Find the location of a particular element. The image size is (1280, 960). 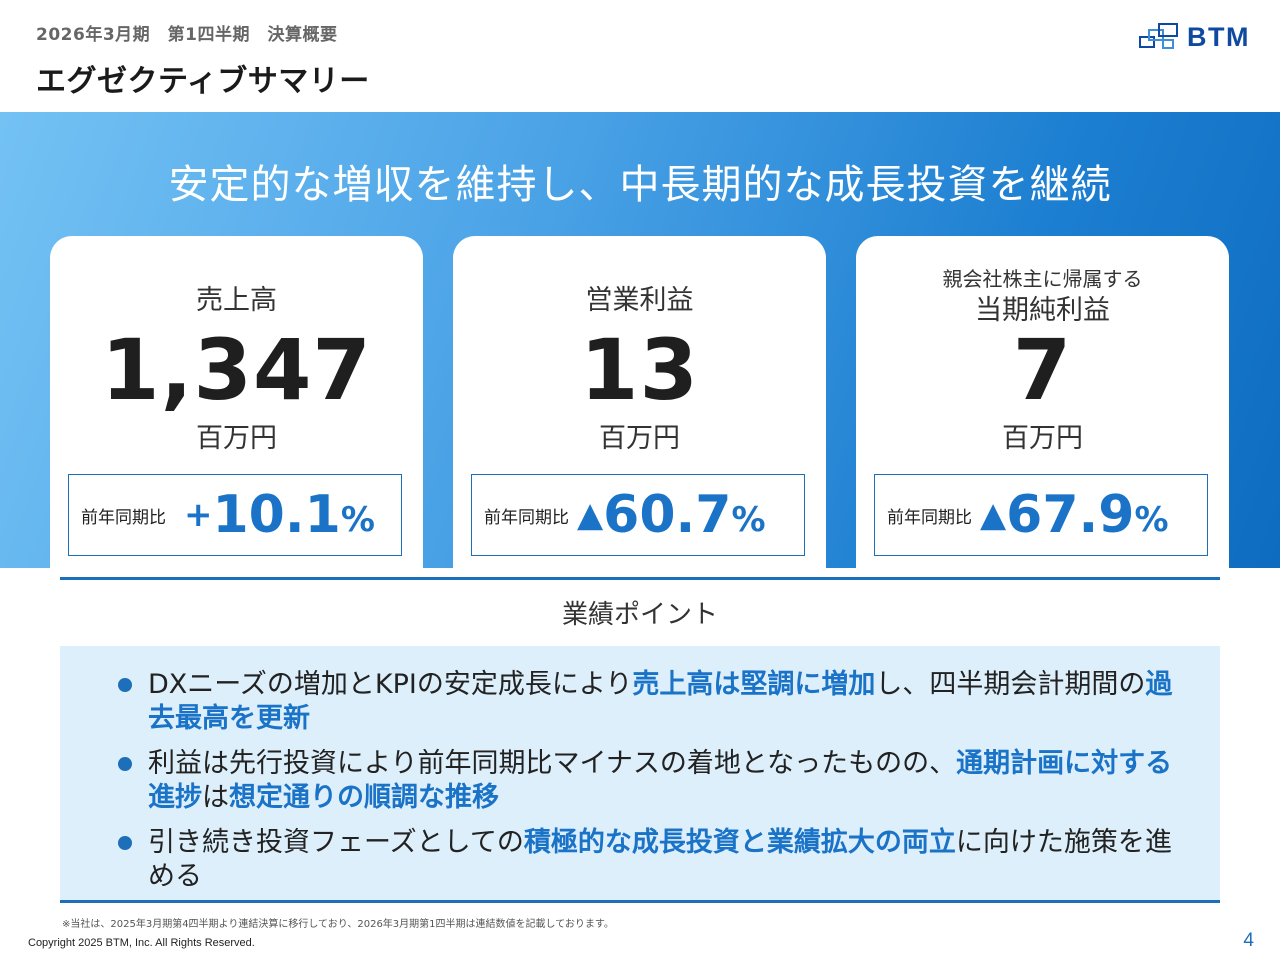

point-item: 引き続き投資フェーズとしての積極的な成長投資と業績拡大の両立に向けた施策を進める is located at coordinates (648, 860).